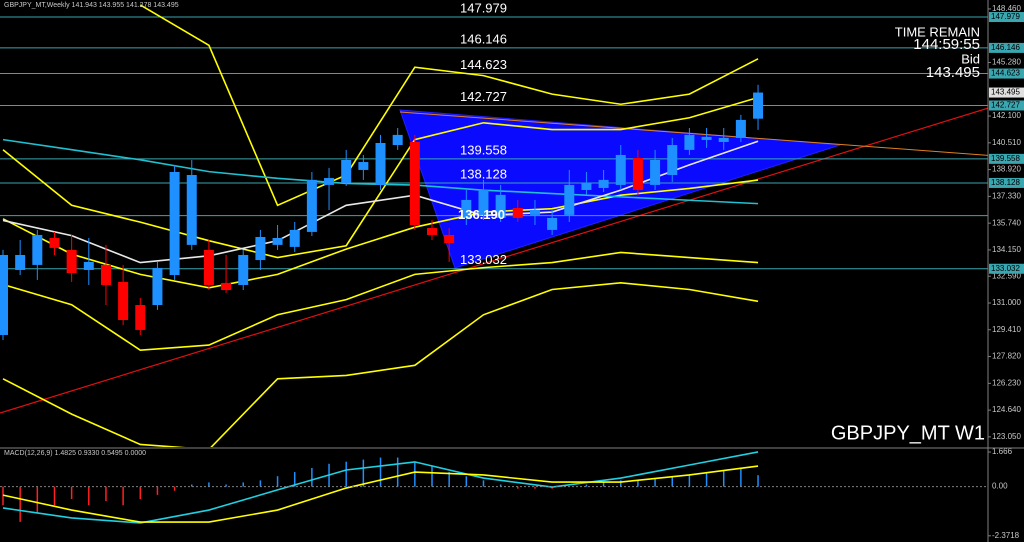  I want to click on macd-pane, so click(494, 487).